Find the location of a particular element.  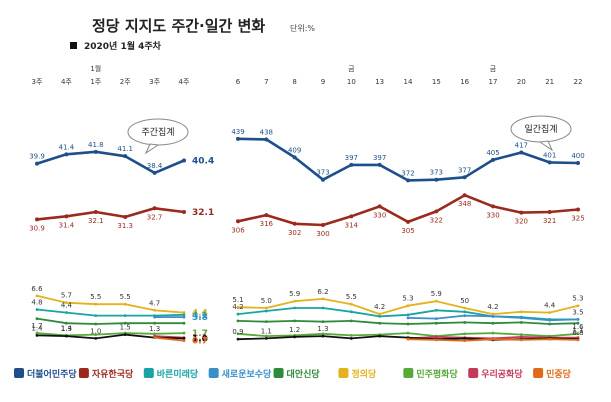

weekly-point-pp is located at coordinates (37, 319).